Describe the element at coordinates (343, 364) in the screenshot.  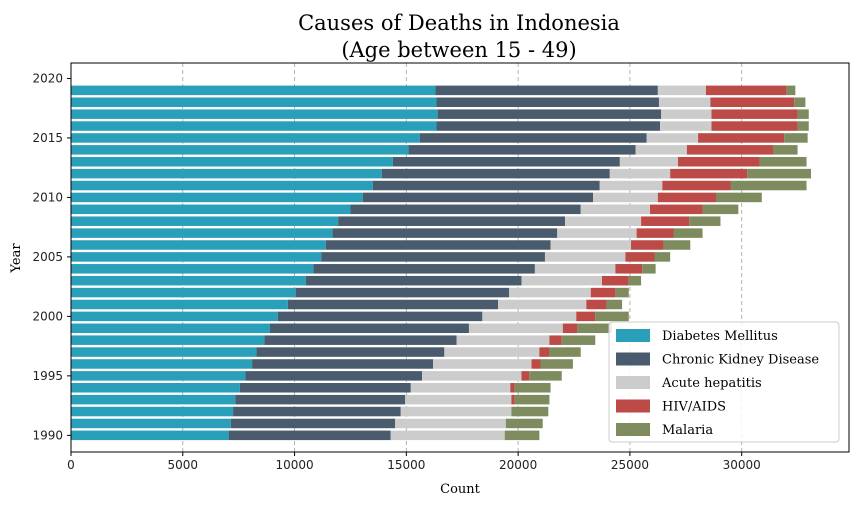
I see `bar-segment-chronic-kidney-disease-1996` at that location.